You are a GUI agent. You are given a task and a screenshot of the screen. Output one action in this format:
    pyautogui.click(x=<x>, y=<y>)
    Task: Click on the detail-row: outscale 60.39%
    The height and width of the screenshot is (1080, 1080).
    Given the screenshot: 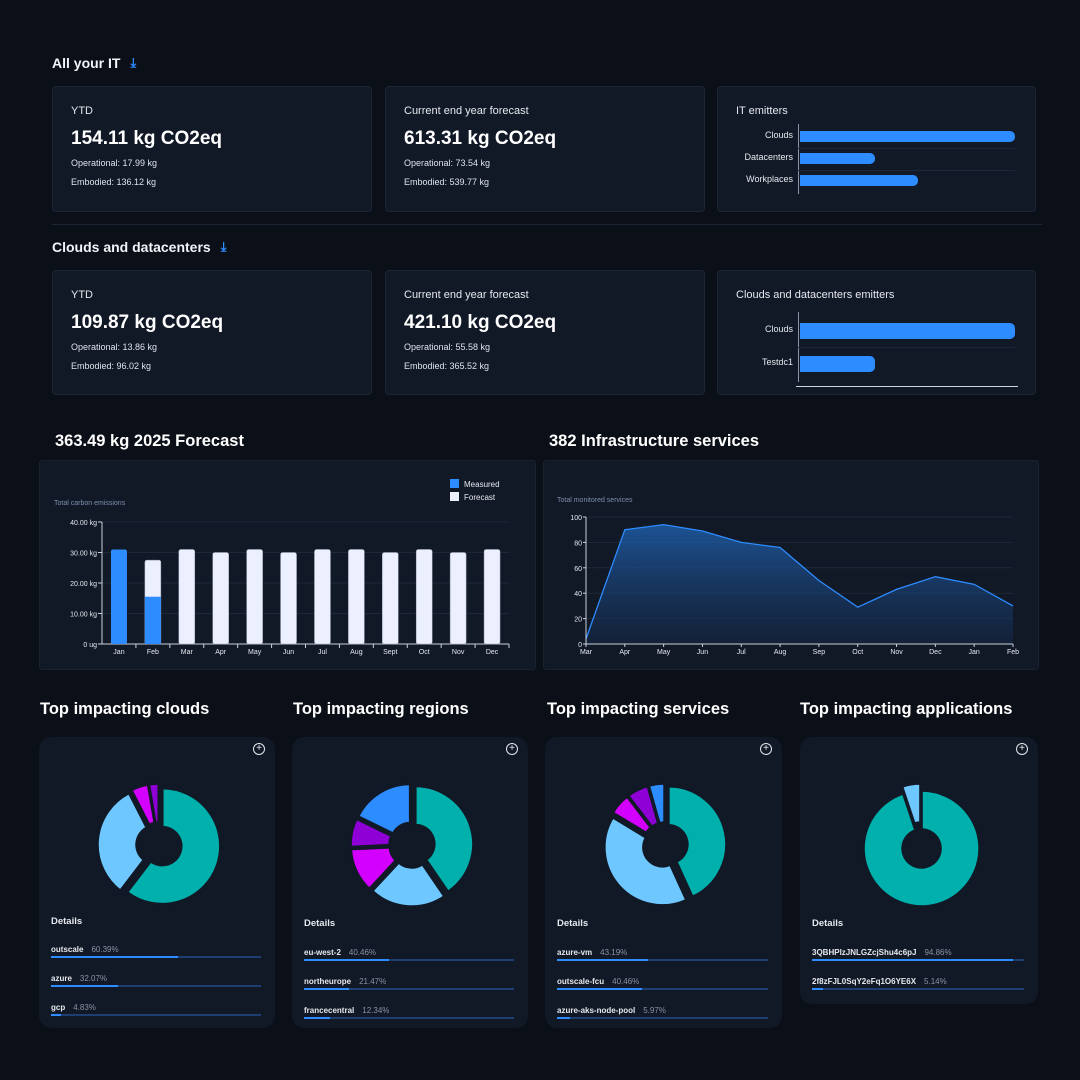 What is the action you would take?
    pyautogui.click(x=156, y=951)
    